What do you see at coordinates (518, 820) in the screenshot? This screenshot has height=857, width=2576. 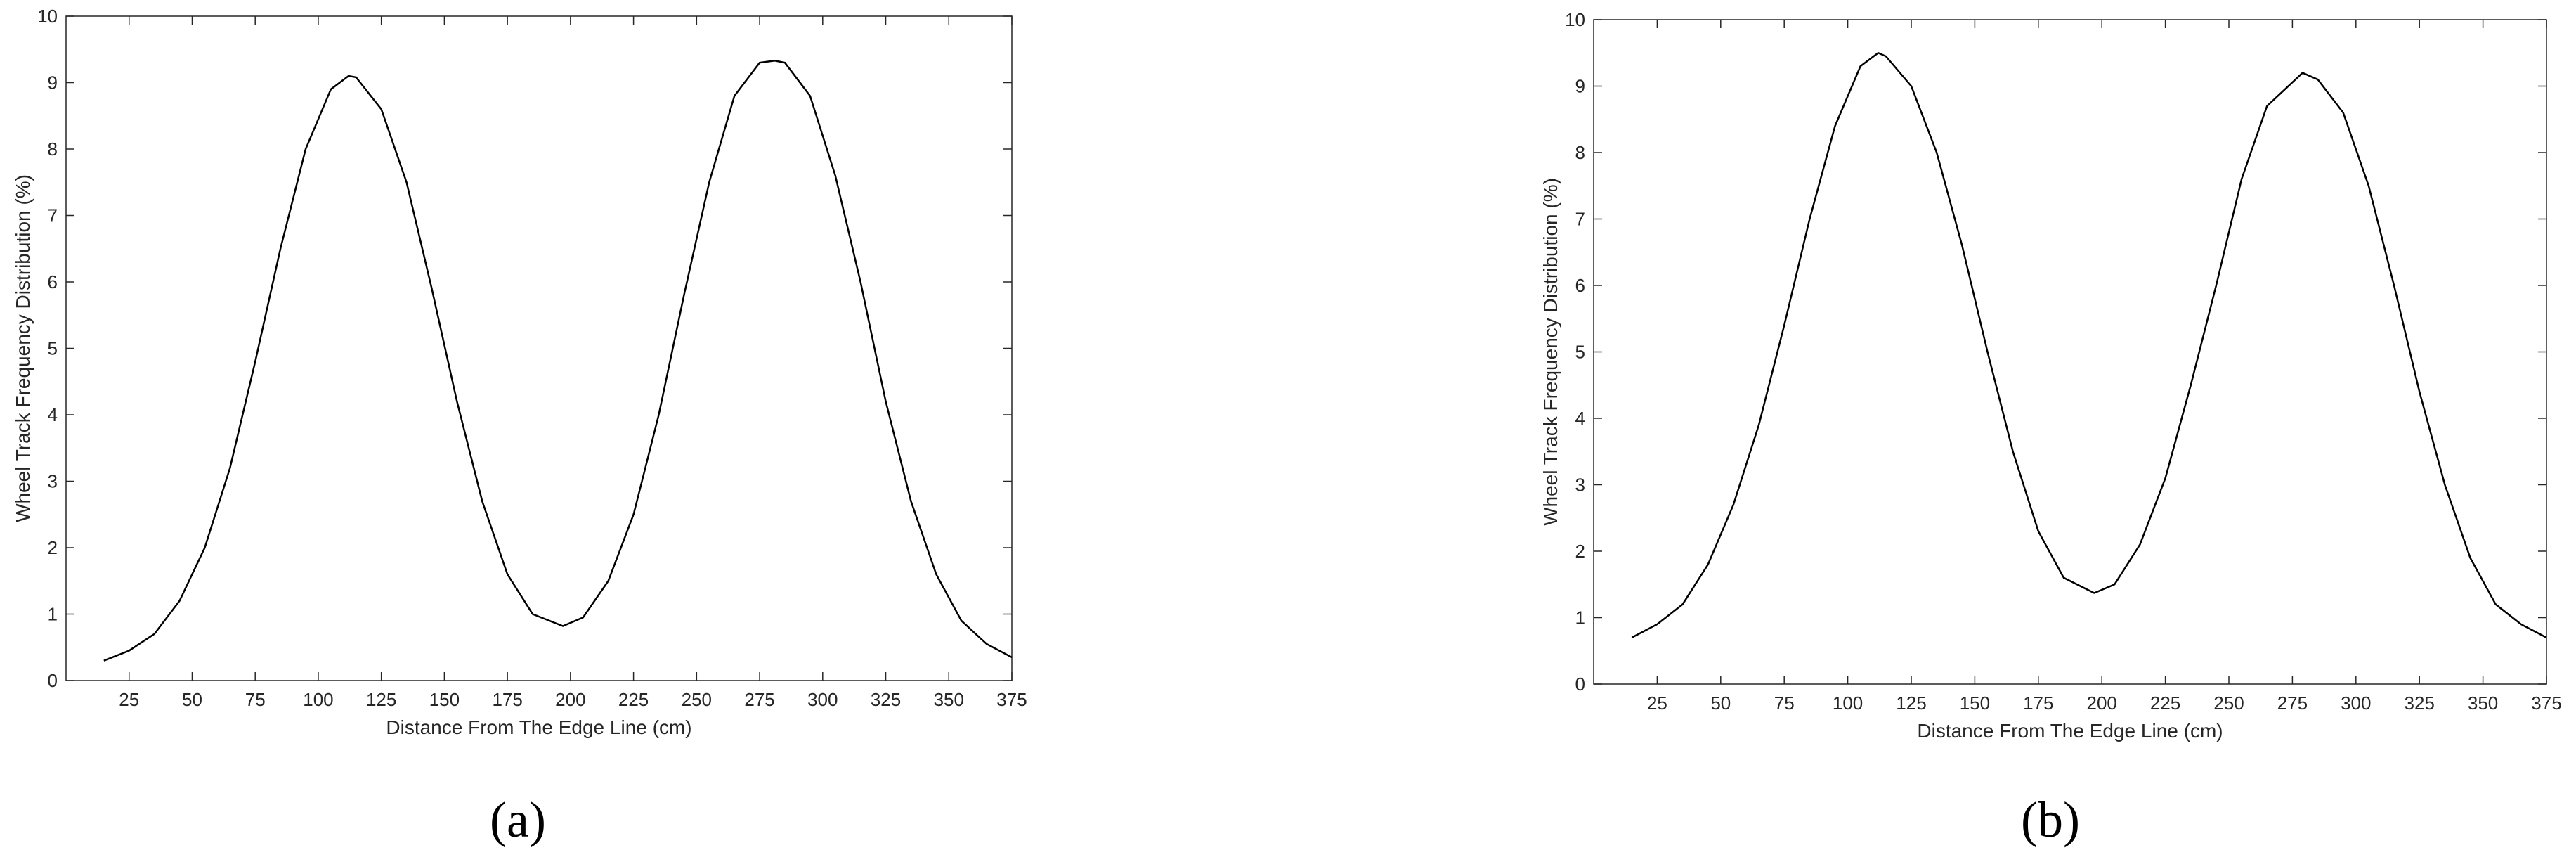 I see `caption: (a)` at bounding box center [518, 820].